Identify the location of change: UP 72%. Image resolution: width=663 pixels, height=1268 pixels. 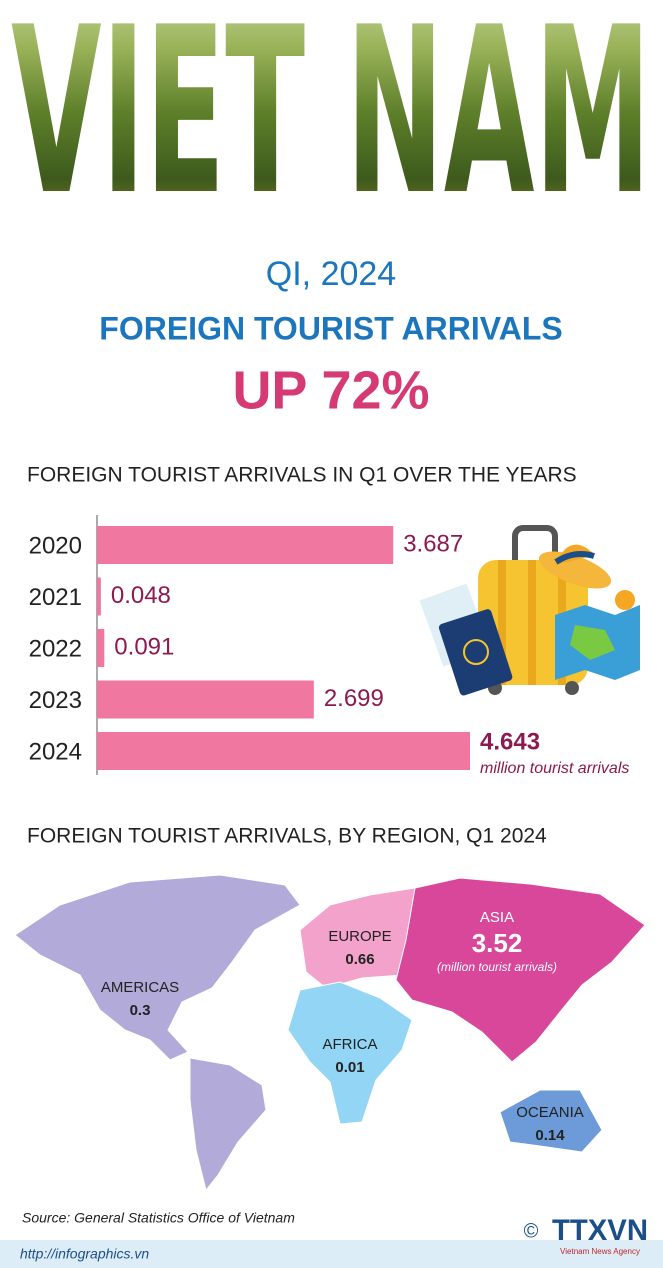
(330, 390).